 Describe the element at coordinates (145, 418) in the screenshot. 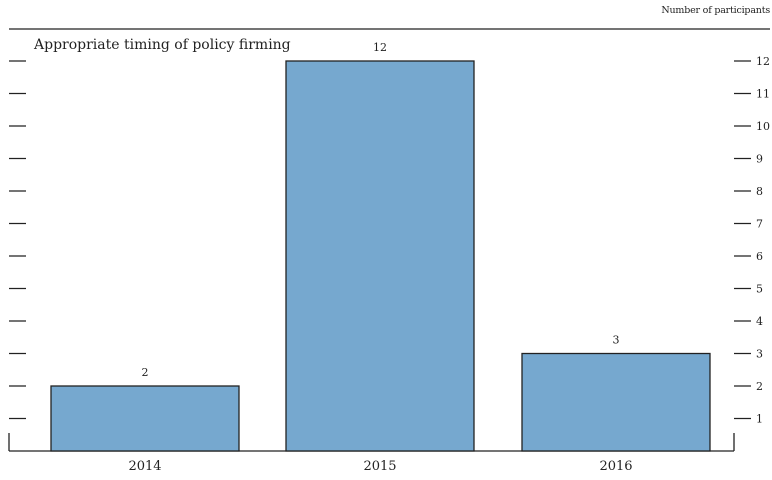

I see `bar-2014` at that location.